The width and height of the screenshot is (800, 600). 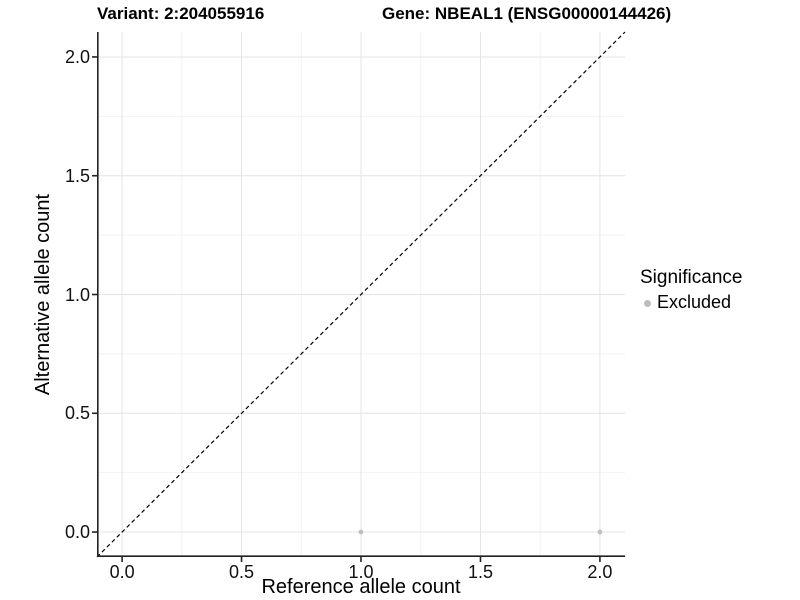 I want to click on legend: Significance Excluded, so click(x=691, y=290).